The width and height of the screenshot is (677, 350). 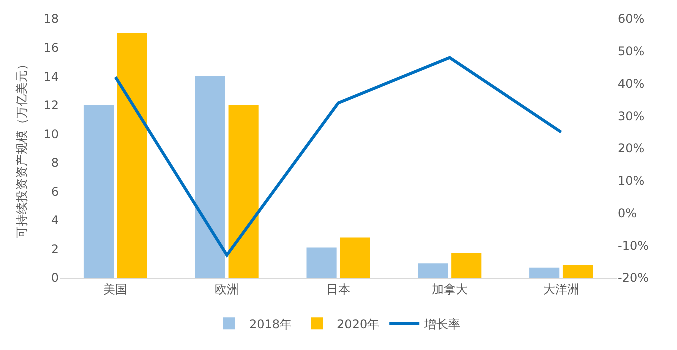 I want to click on y-tick-label: 10, so click(x=51, y=134).